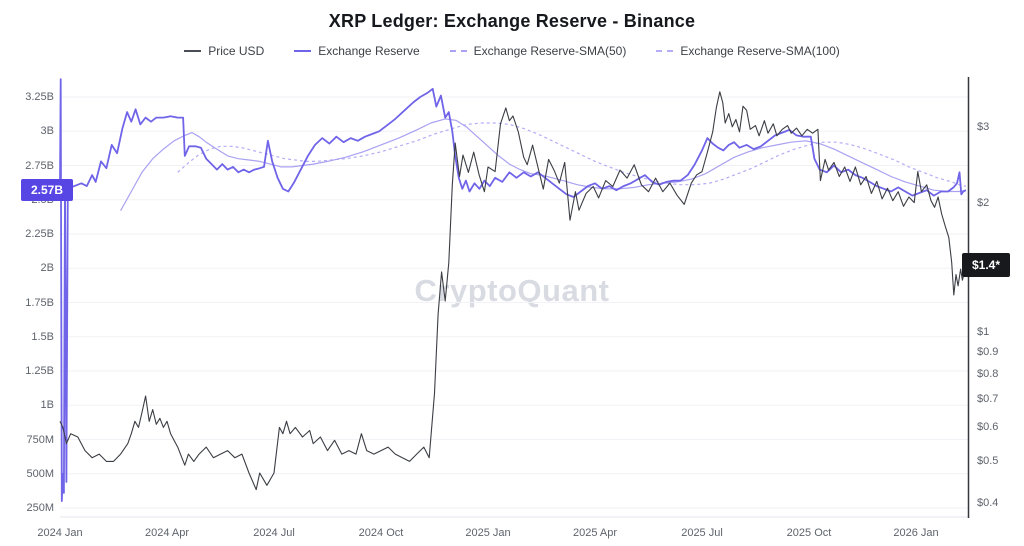  What do you see at coordinates (572, 154) in the screenshot?
I see `series-exchange-reserve-sma100` at bounding box center [572, 154].